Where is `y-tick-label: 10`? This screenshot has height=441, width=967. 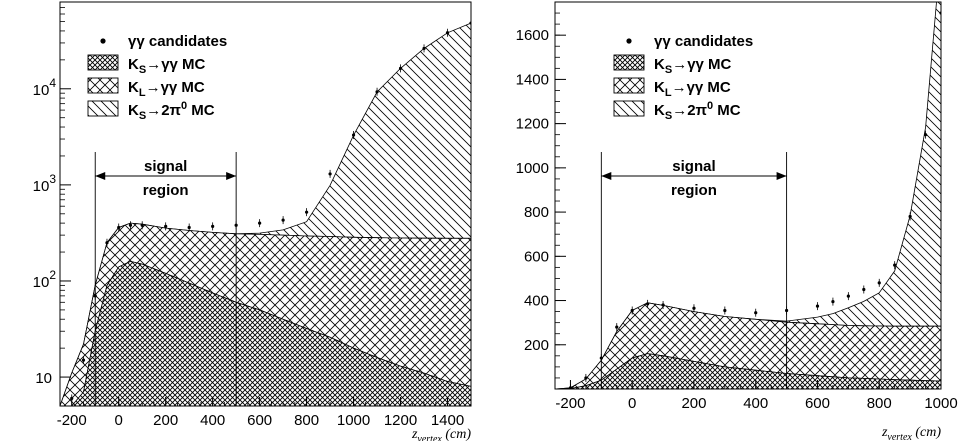
y-tick-label: 10 is located at coordinates (43, 378).